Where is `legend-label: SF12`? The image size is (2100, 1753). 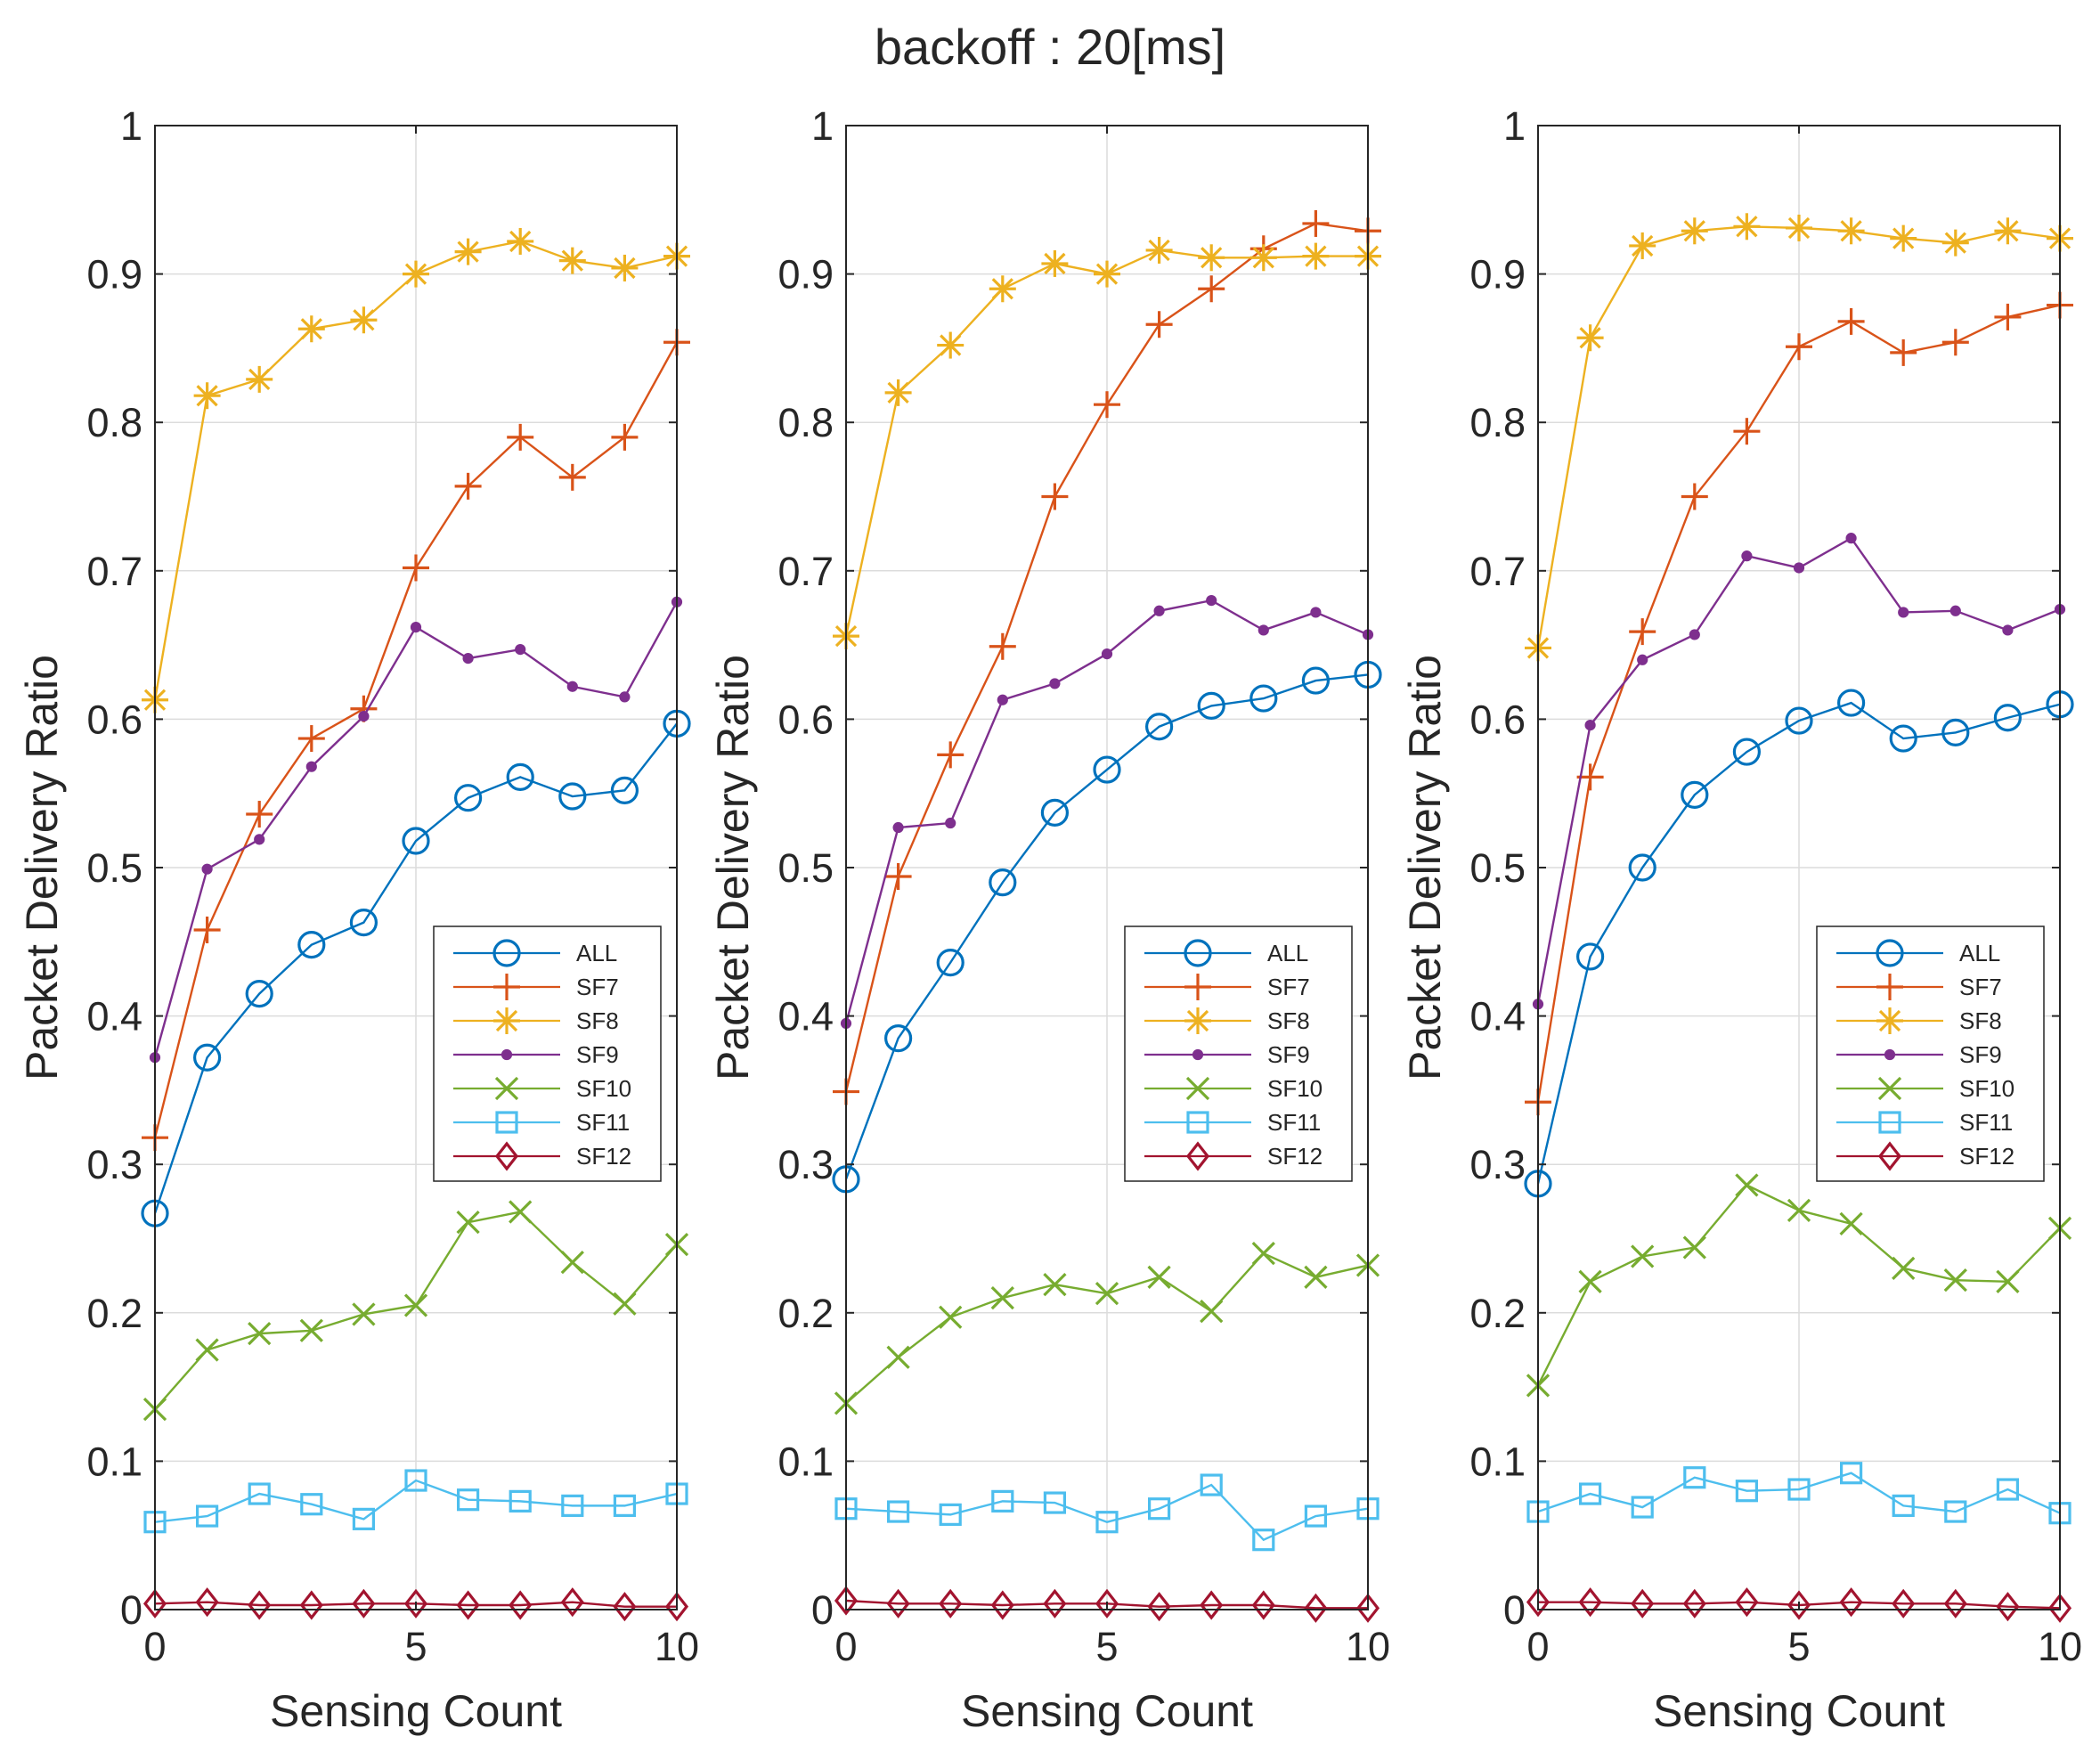
legend-label: SF12 is located at coordinates (1987, 1156).